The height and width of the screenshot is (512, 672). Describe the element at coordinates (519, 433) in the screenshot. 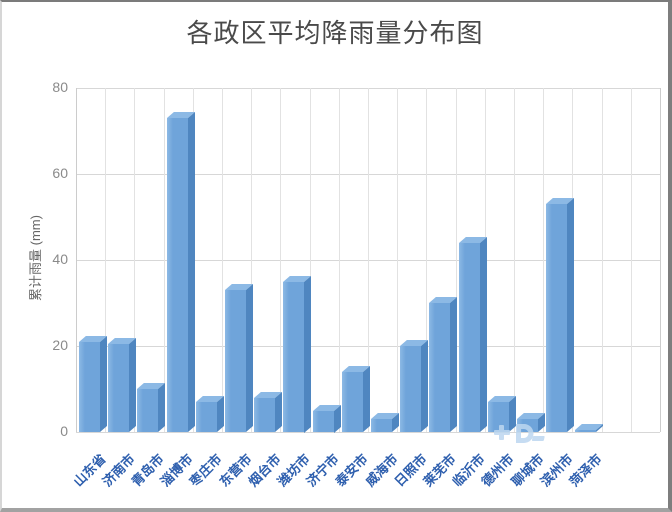

I see `watermark-logo` at that location.